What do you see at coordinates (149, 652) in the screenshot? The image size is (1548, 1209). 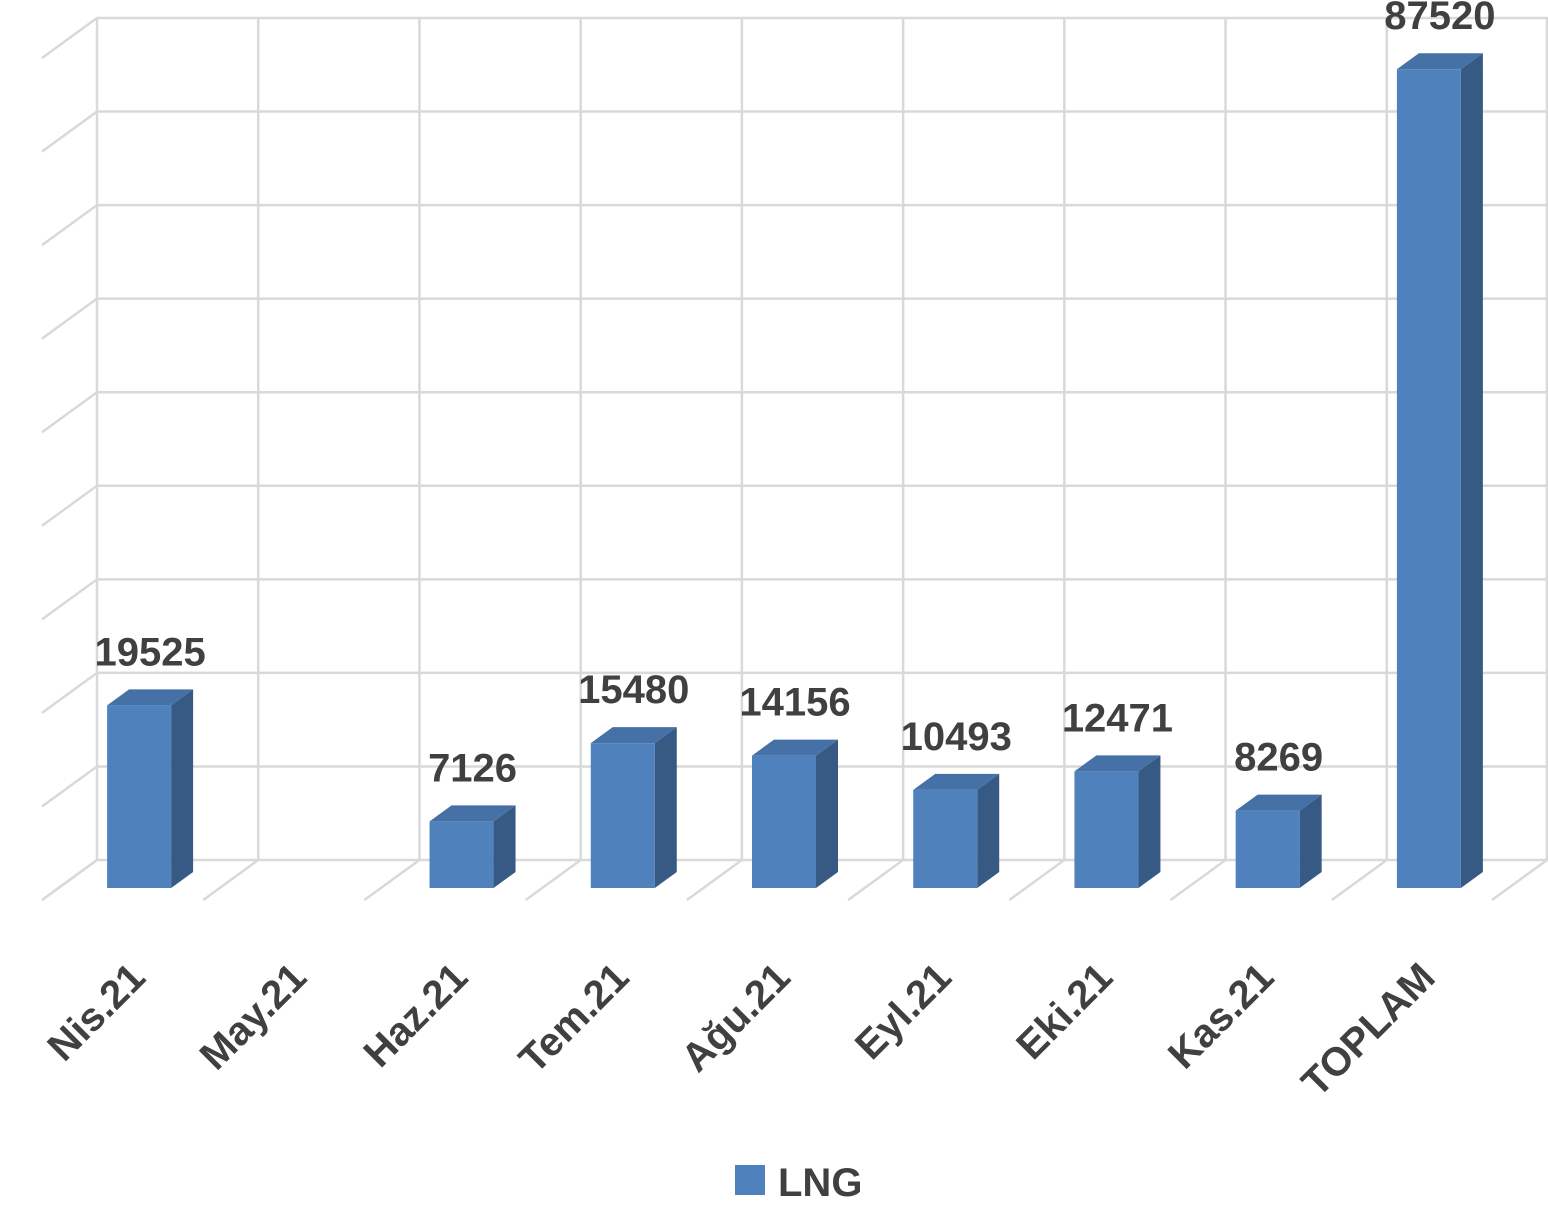 I see `data-label: 19525` at bounding box center [149, 652].